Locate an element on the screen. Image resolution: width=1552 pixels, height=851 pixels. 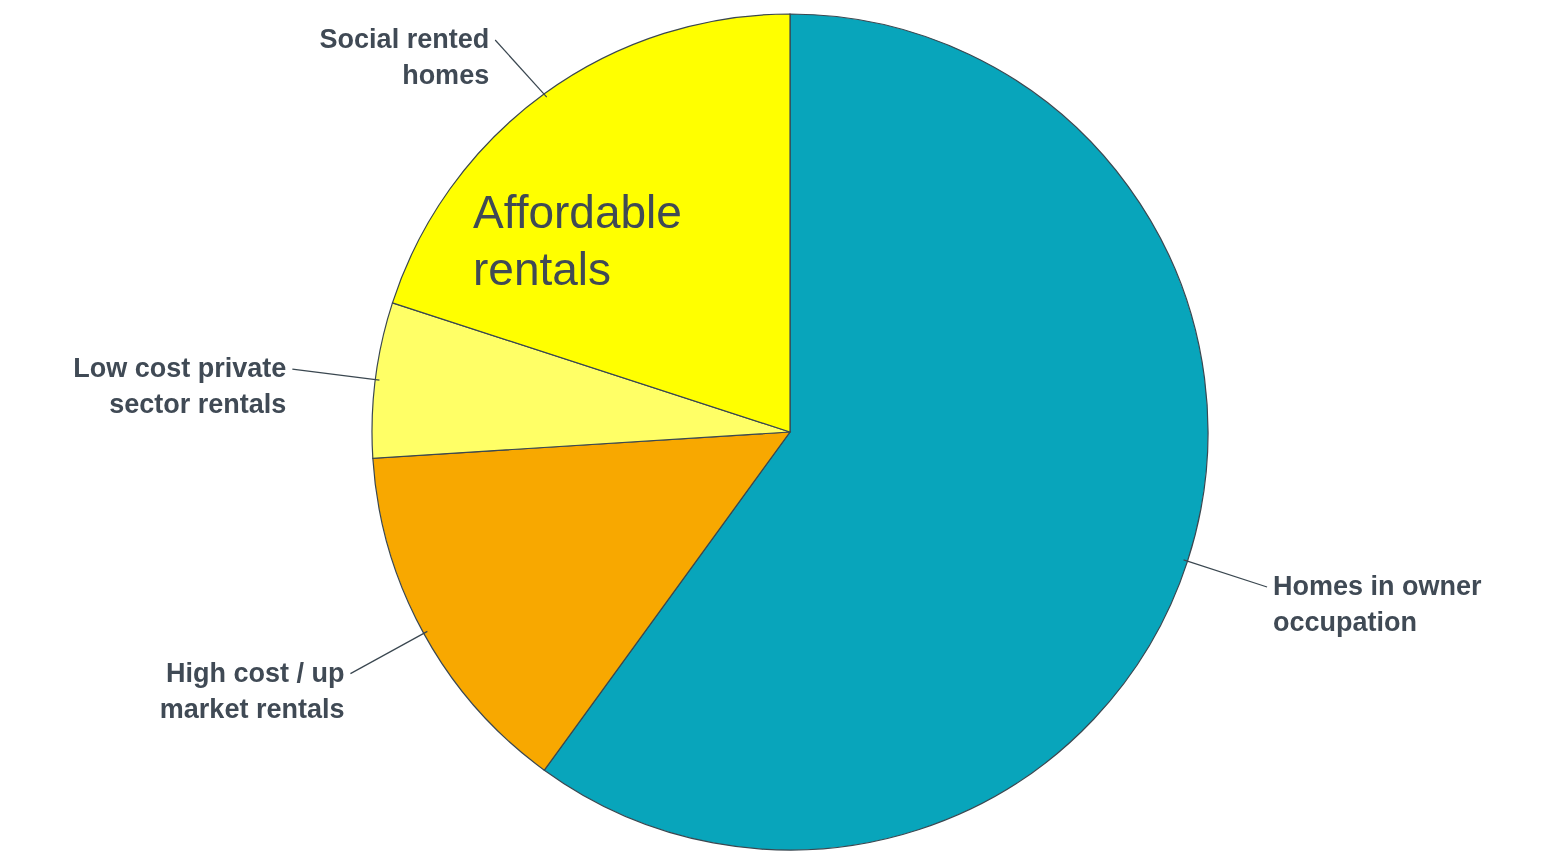
slice-label: High cost / up market rentals is located at coordinates (252, 690).